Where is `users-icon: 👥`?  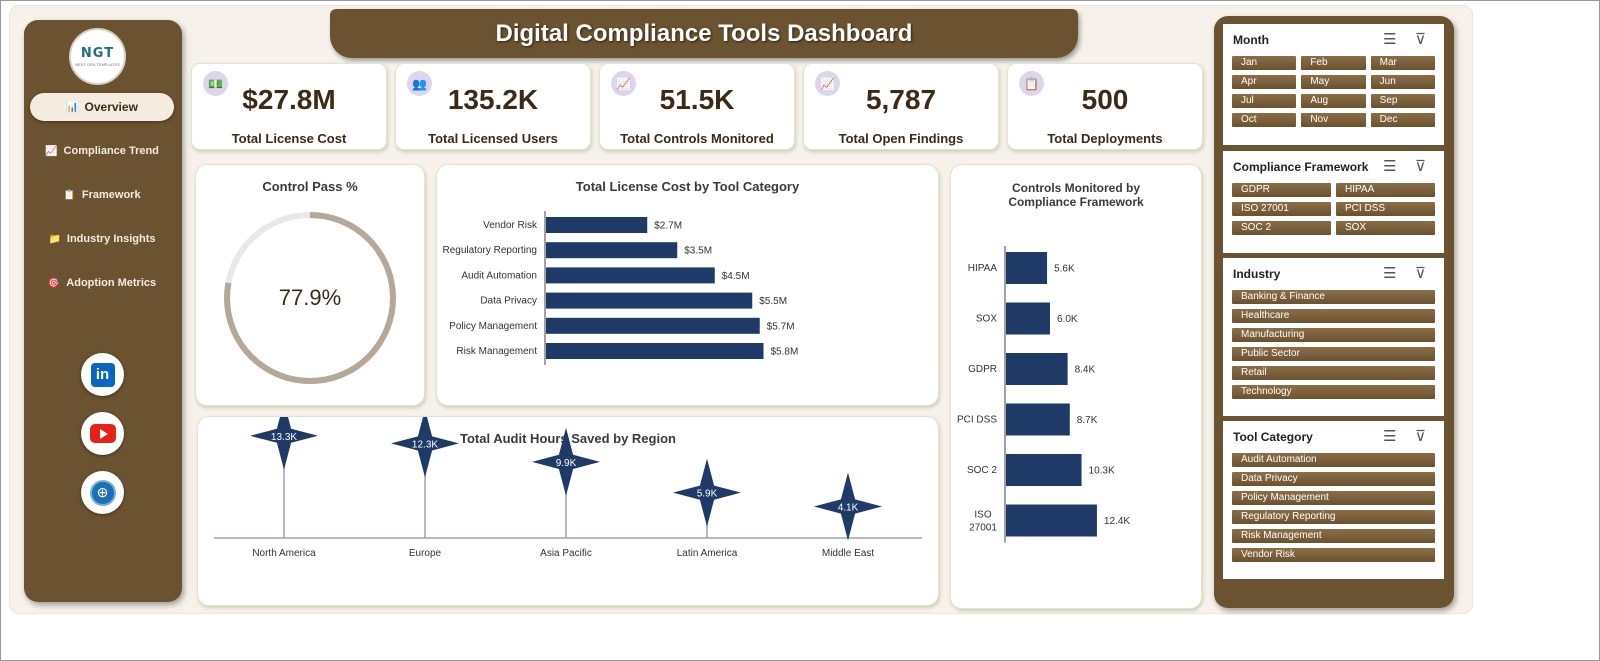 users-icon: 👥 is located at coordinates (419, 83).